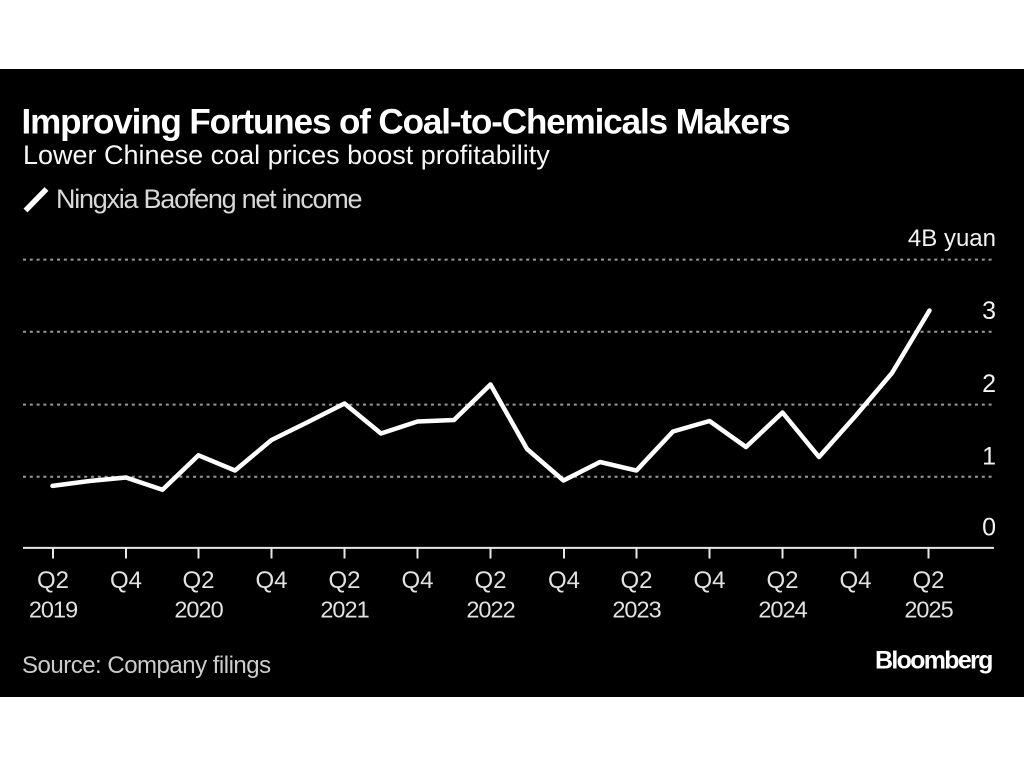 This screenshot has height=768, width=1024. Describe the element at coordinates (952, 238) in the screenshot. I see `svg-text: 4B yuan` at that location.